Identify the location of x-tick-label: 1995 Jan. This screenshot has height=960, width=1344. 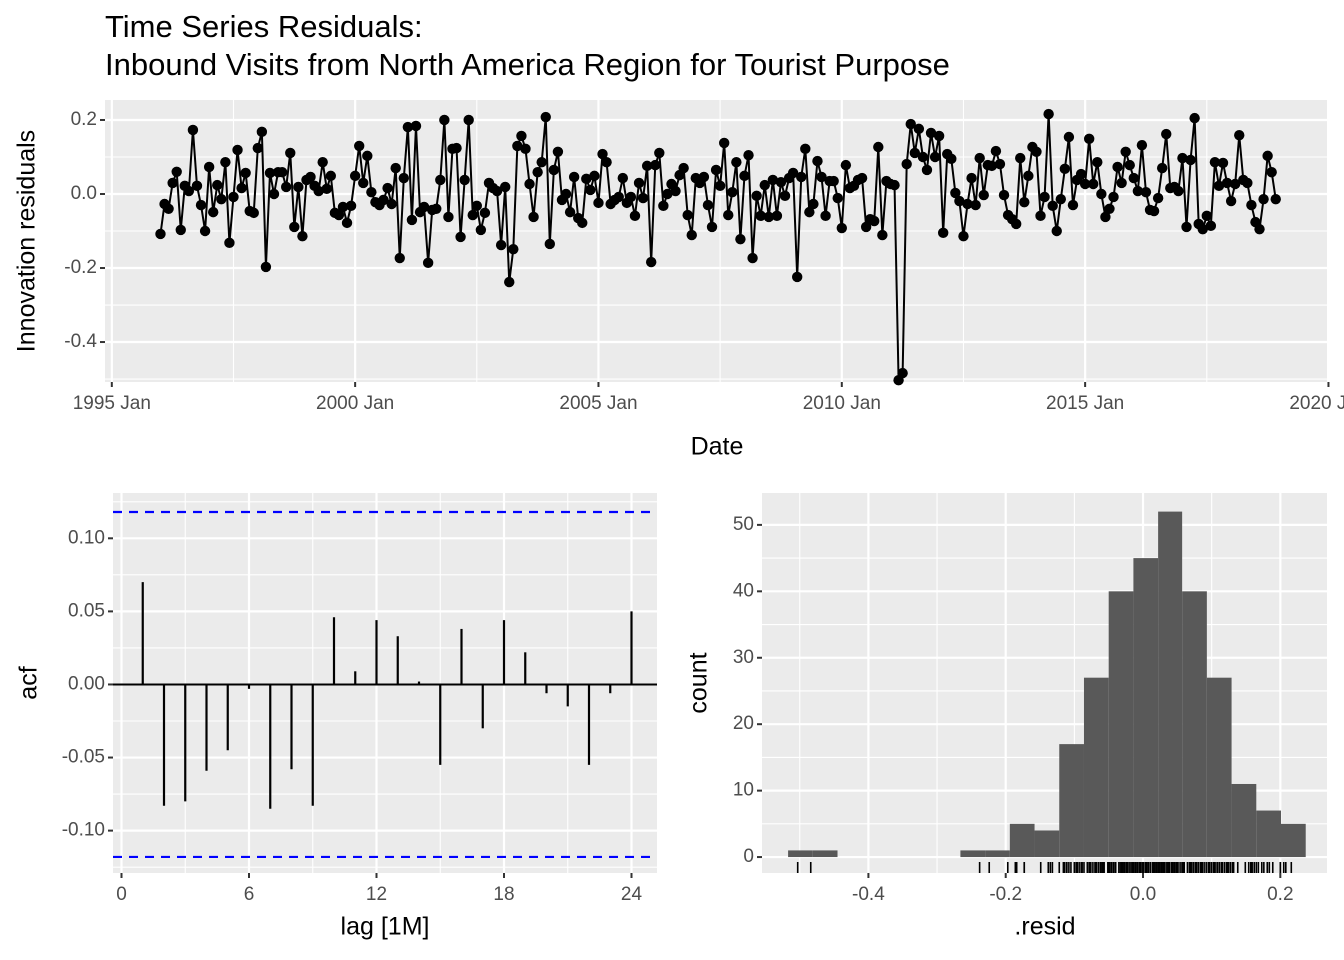
(112, 403).